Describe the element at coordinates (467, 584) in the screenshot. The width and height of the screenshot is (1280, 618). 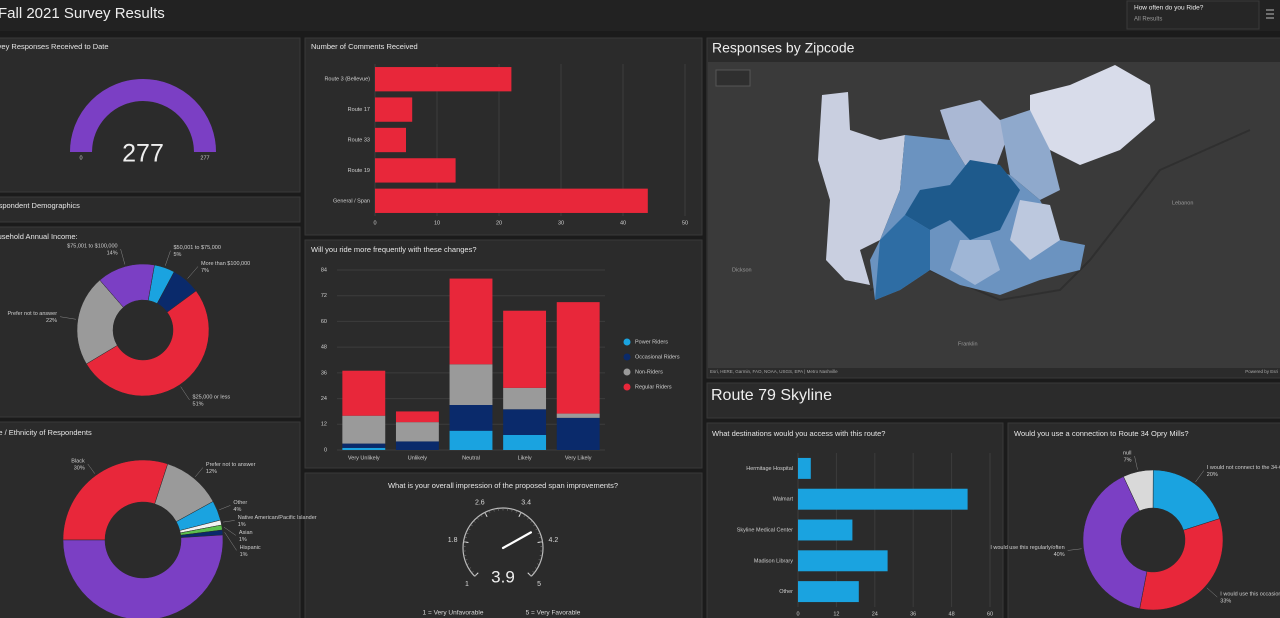
I see `dial-tick-label: 1` at that location.